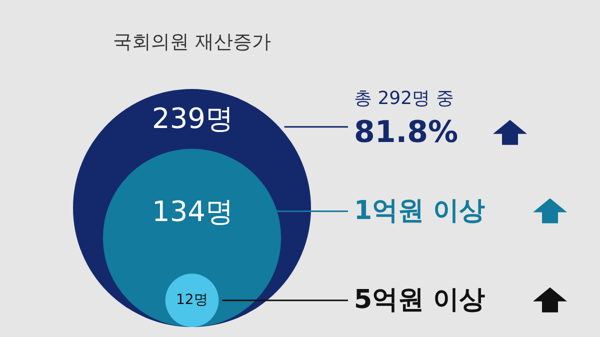 The width and height of the screenshot is (600, 337). Describe the element at coordinates (420, 211) in the screenshot. I see `category-label: 1억원 이상` at that location.